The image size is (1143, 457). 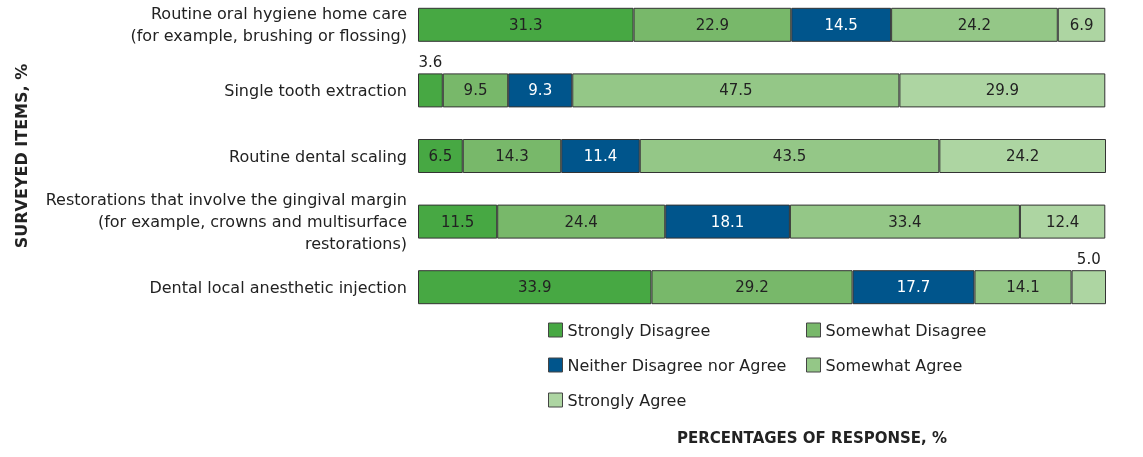 I want to click on legend-label: Strongly Agree, so click(x=627, y=400).